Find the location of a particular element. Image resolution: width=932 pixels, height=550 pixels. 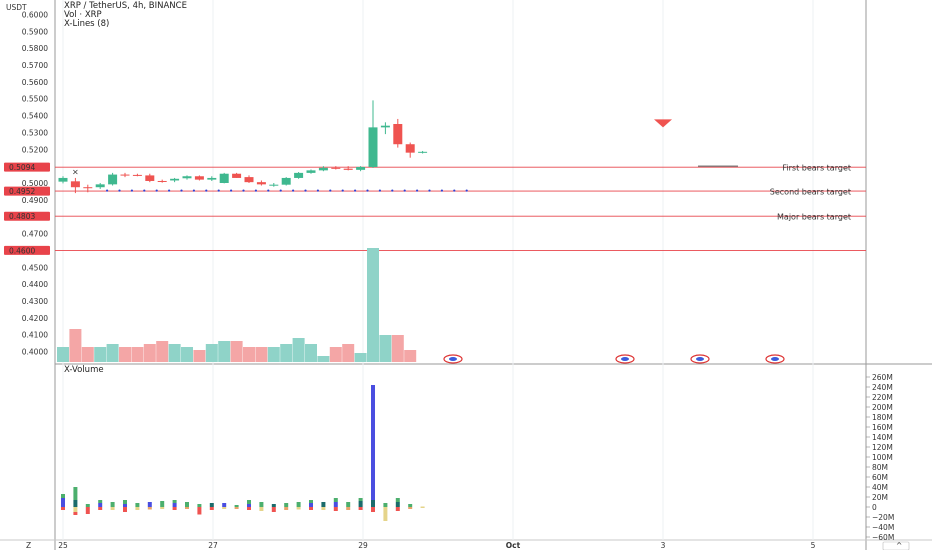

symbol-line: XRP / TetherUS, 4h, BINANCE is located at coordinates (125, 6).